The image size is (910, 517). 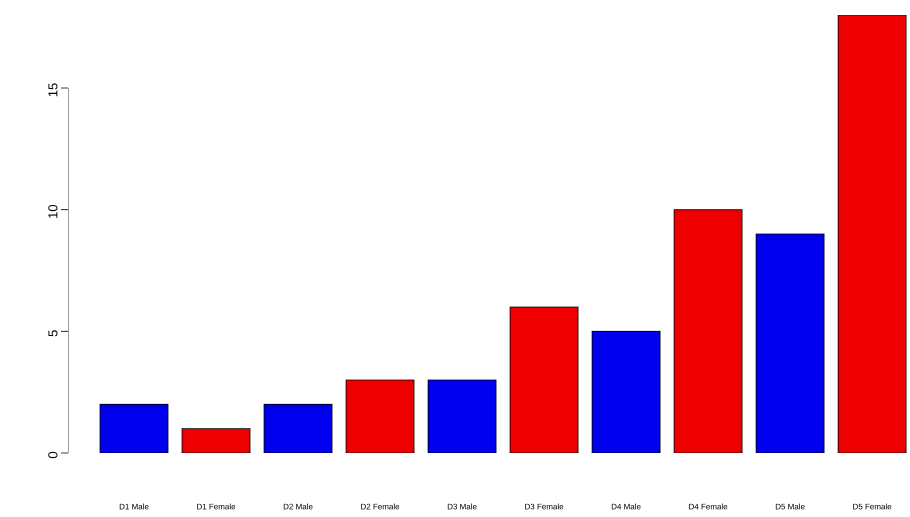 What do you see at coordinates (380, 507) in the screenshot?
I see `x-tick-label: D2 Female` at bounding box center [380, 507].